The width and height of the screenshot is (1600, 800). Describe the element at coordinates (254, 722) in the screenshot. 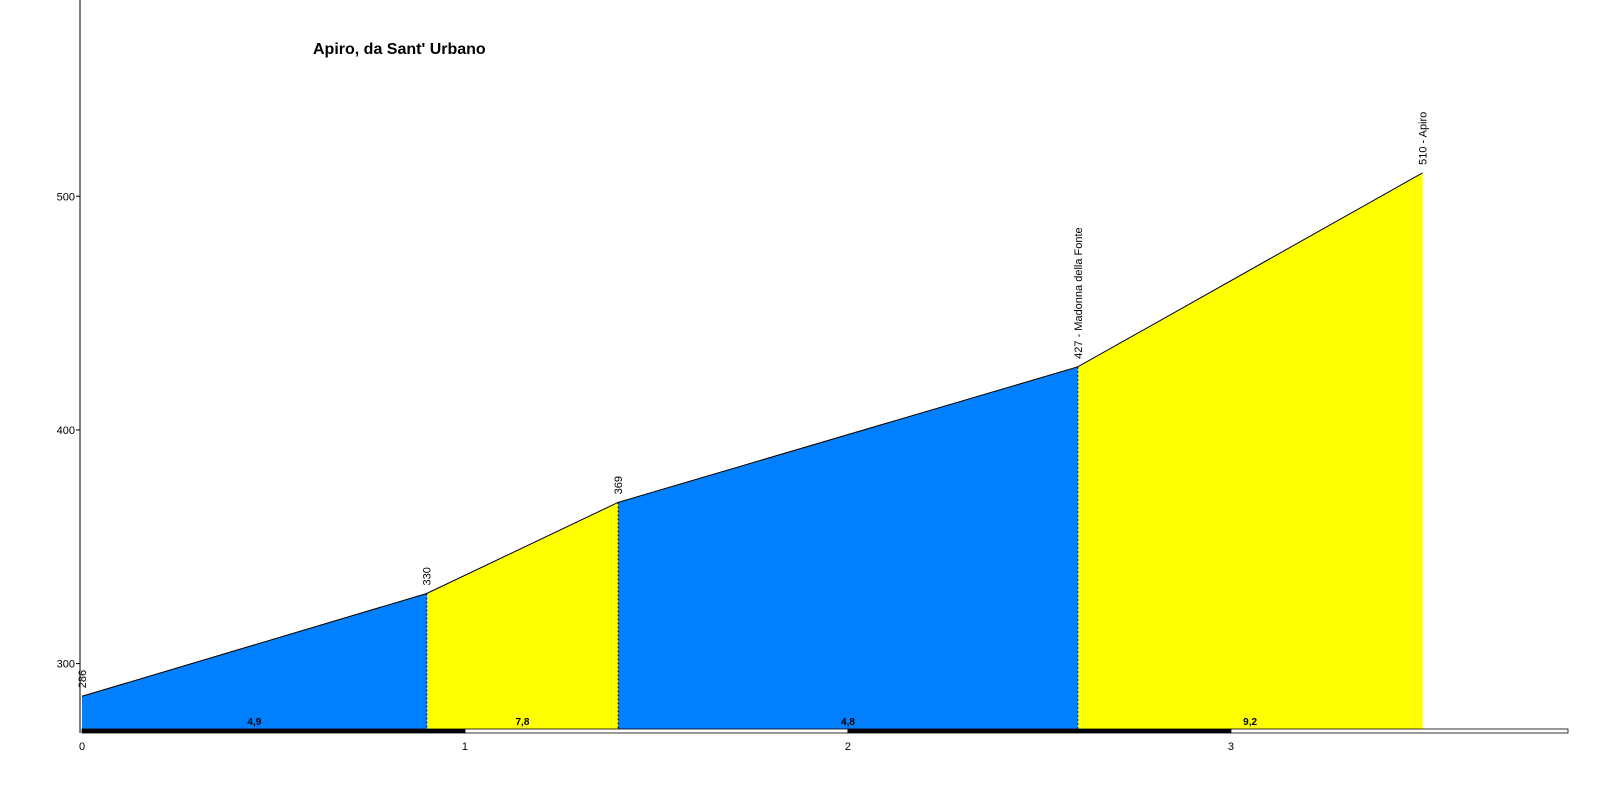

I see `gradient-label: 4,9` at that location.